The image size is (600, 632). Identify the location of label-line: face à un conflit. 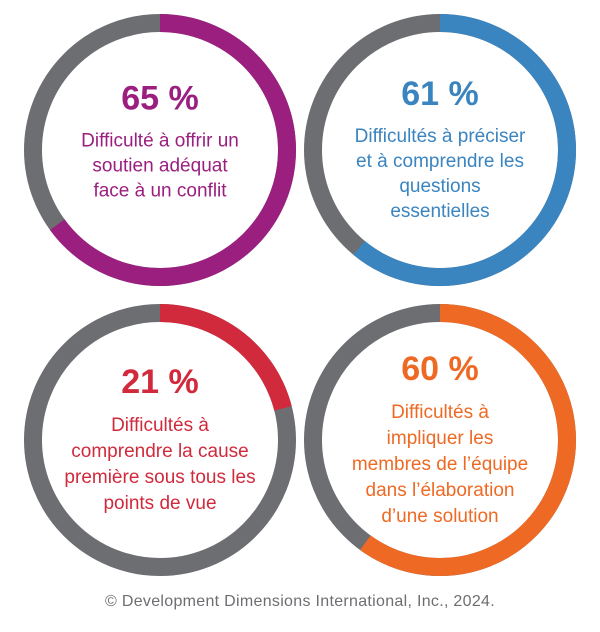
(160, 191).